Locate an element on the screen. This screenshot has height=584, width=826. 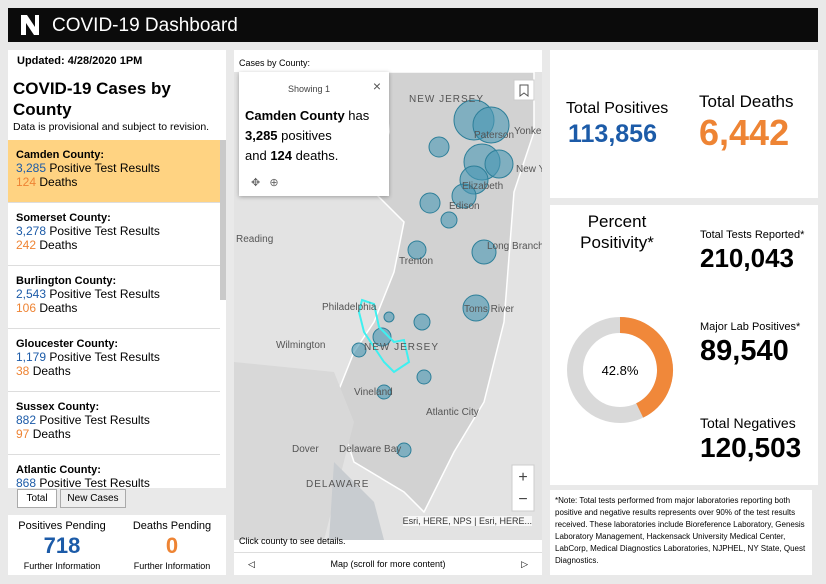
deaths: 106 is located at coordinates (26, 308).